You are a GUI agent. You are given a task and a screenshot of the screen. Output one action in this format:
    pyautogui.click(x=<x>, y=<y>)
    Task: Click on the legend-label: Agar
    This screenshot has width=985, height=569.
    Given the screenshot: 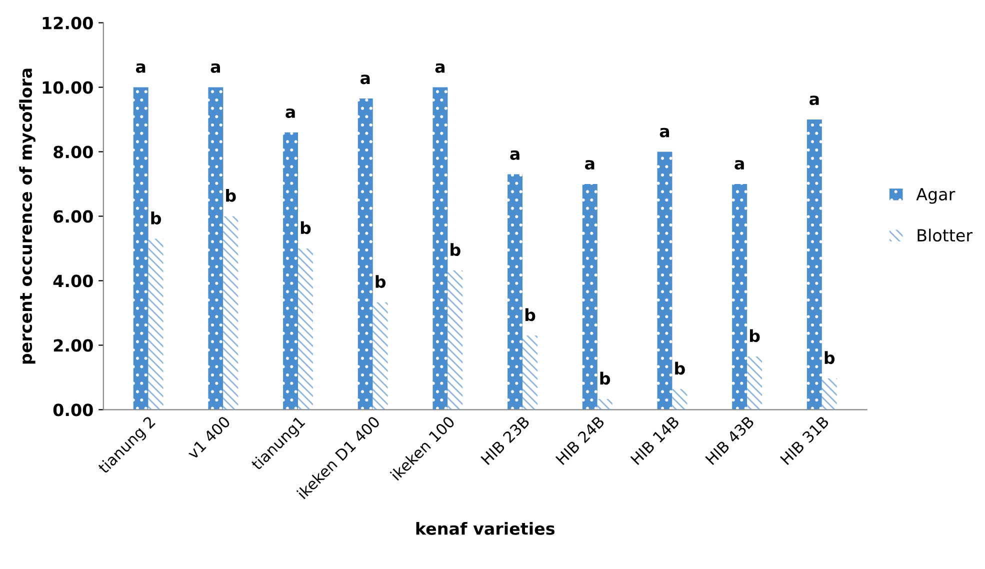 What is the action you would take?
    pyautogui.click(x=936, y=196)
    